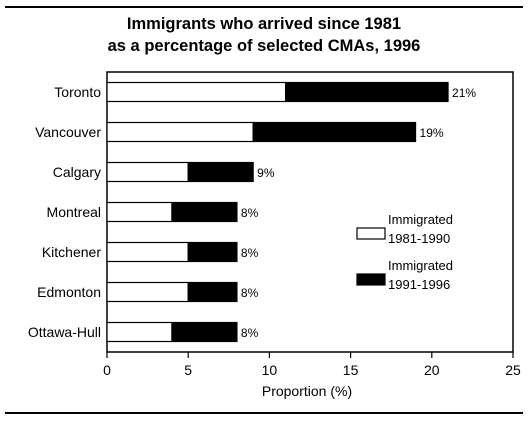 The width and height of the screenshot is (528, 422). What do you see at coordinates (419, 238) in the screenshot?
I see `legend-label: 1981-1990` at bounding box center [419, 238].